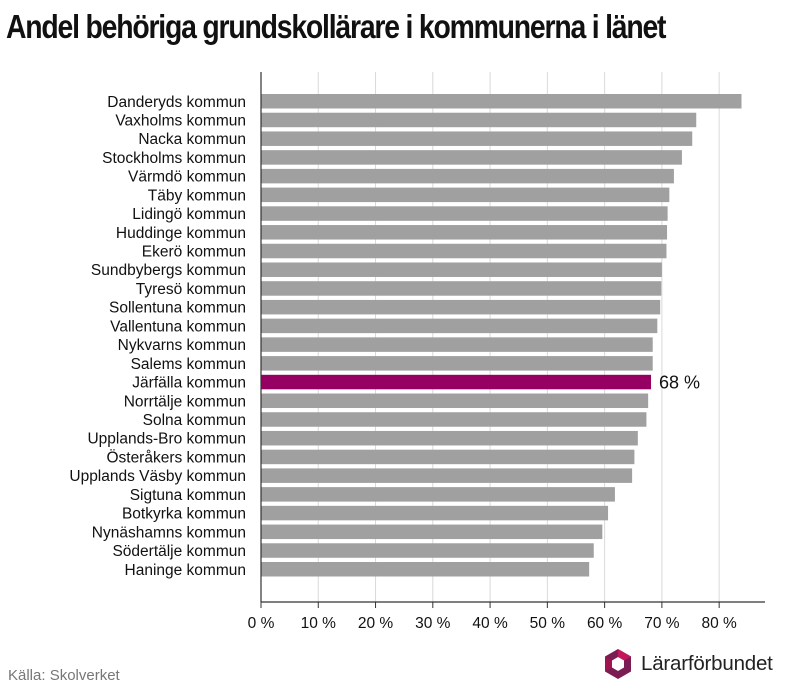  What do you see at coordinates (319, 623) in the screenshot?
I see `x-tick-label: 10 %` at bounding box center [319, 623].